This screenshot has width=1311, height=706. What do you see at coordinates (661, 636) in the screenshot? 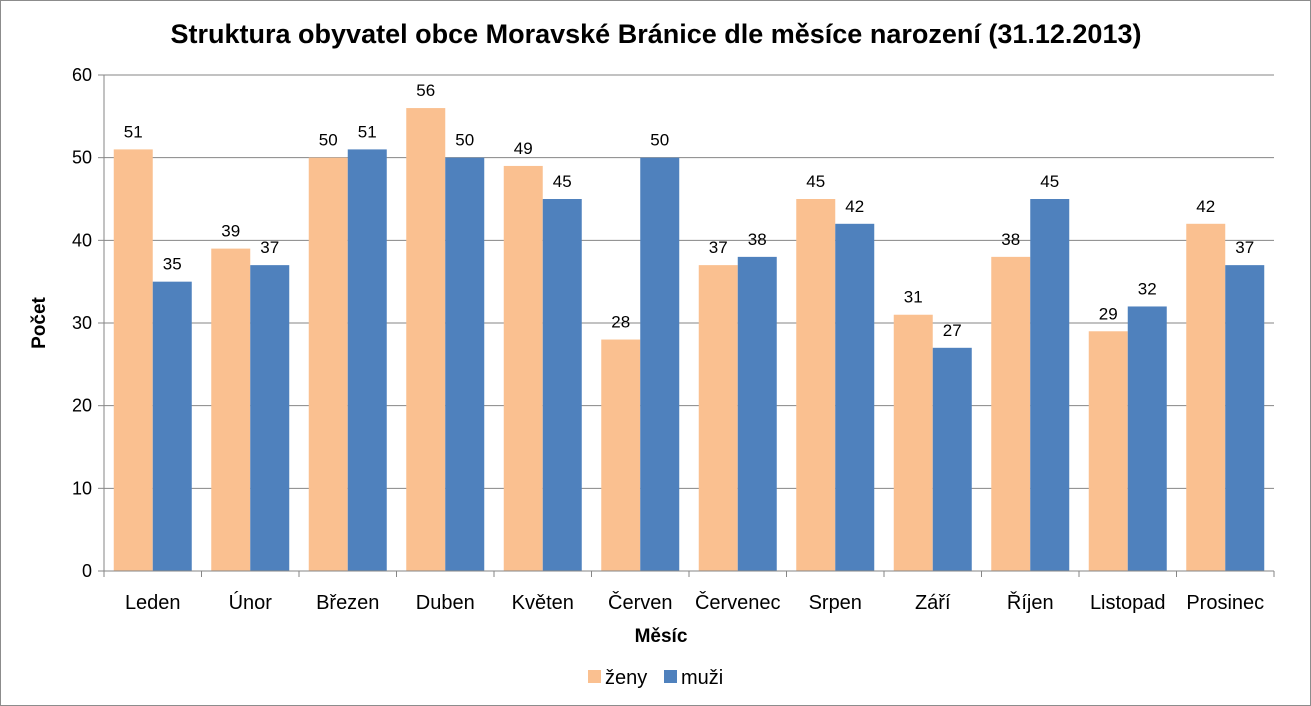
I see `x-axis-title: Měsíc` at bounding box center [661, 636].